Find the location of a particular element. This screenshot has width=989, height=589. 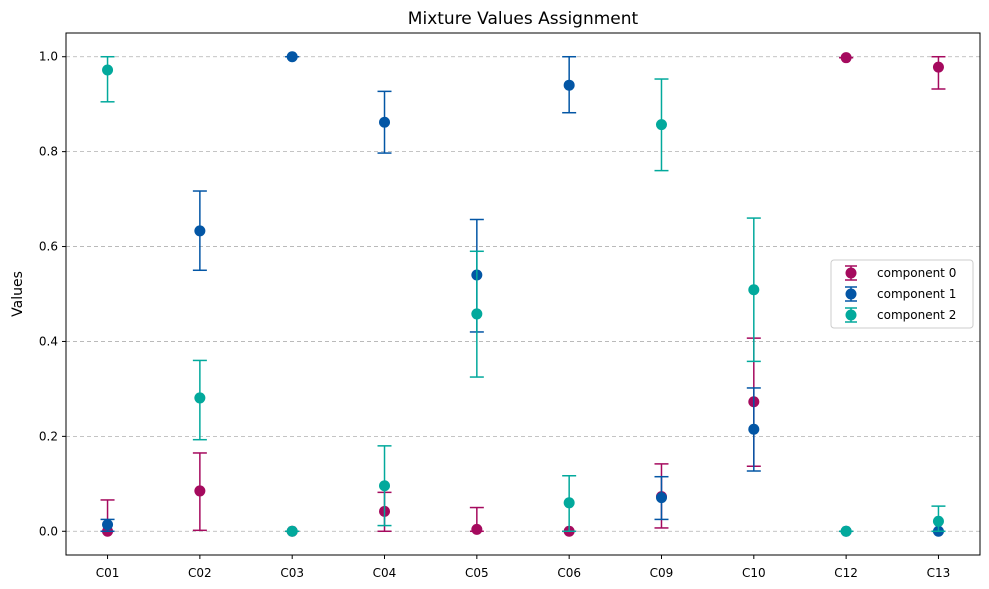

x-tick-label: C09 is located at coordinates (662, 573).